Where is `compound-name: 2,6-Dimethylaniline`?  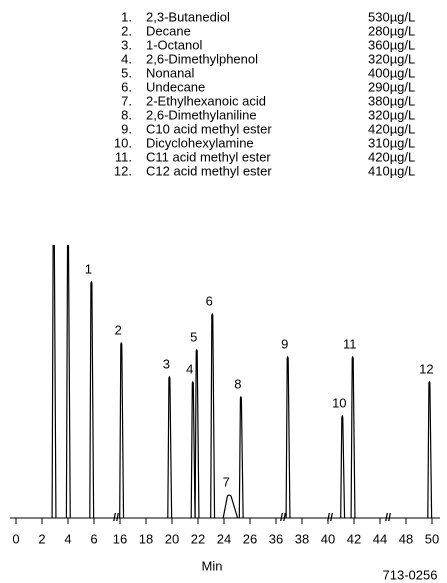
compound-name: 2,6-Dimethylaniline is located at coordinates (201, 114).